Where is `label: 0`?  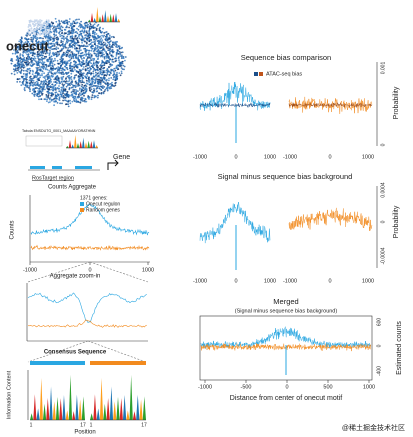 label: 0 is located at coordinates (383, 221).